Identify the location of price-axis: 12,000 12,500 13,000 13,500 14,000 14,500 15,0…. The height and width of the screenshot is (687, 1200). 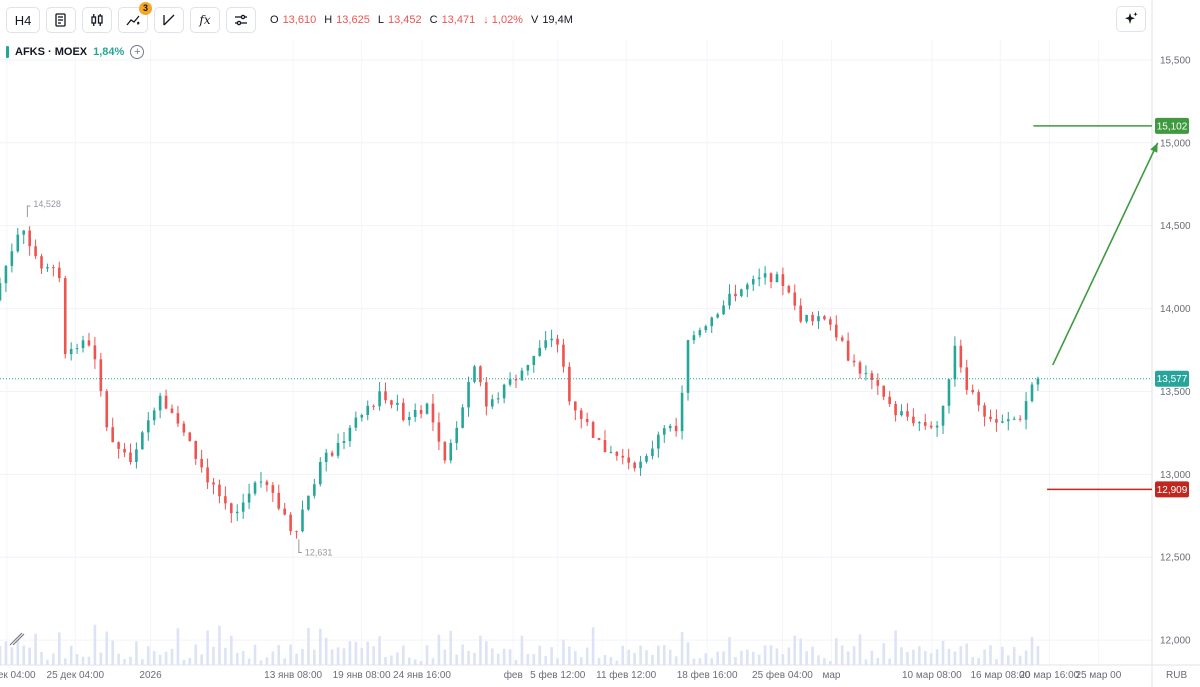
(1175, 368).